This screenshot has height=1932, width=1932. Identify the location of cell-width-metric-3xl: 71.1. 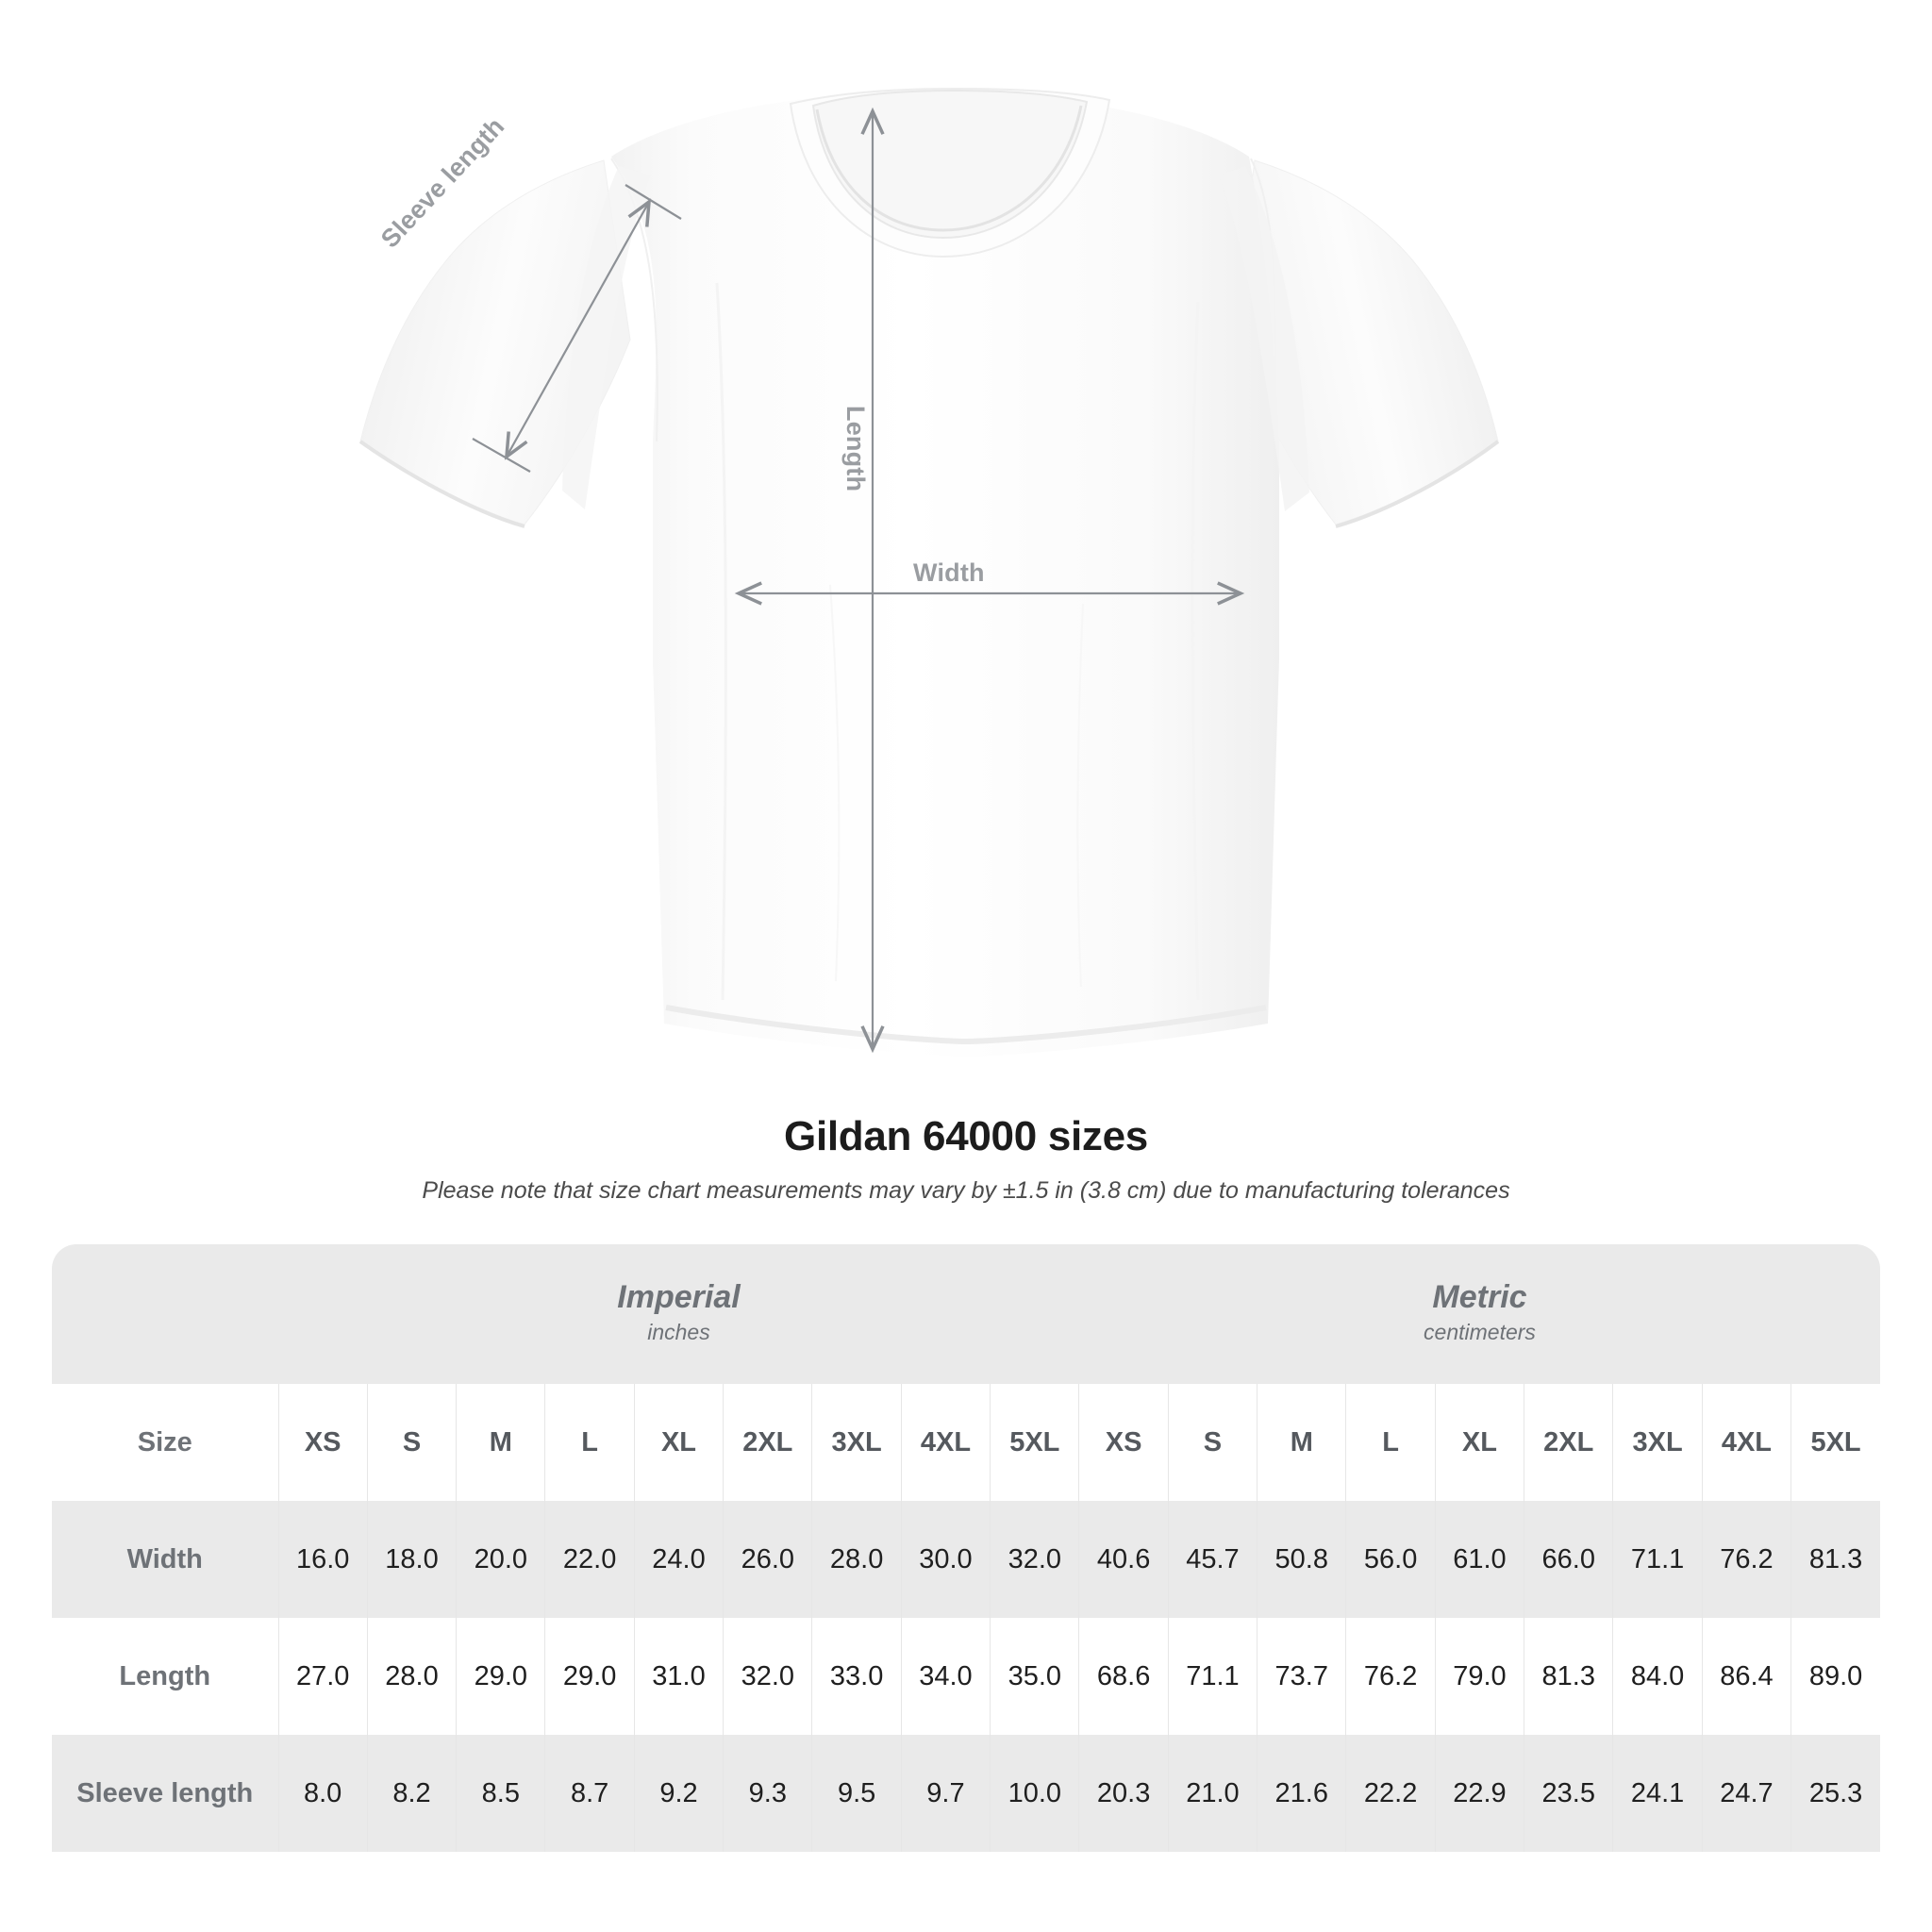
(1657, 1559).